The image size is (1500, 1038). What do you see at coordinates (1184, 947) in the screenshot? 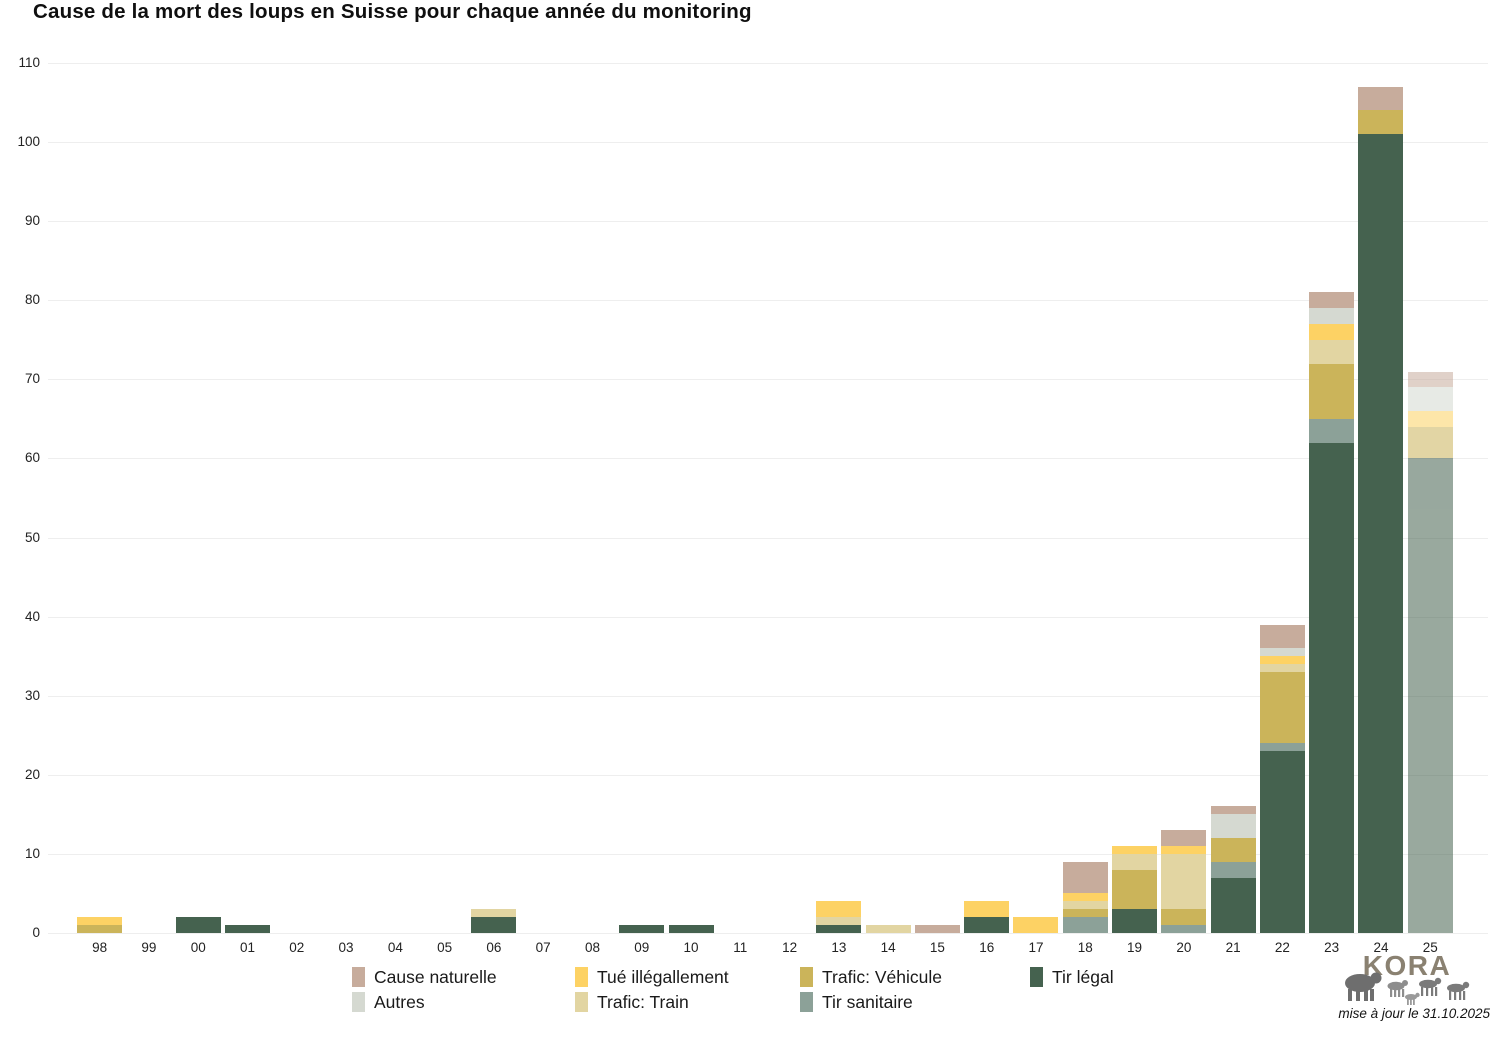
I see `x-tick-label: 20` at bounding box center [1184, 947].